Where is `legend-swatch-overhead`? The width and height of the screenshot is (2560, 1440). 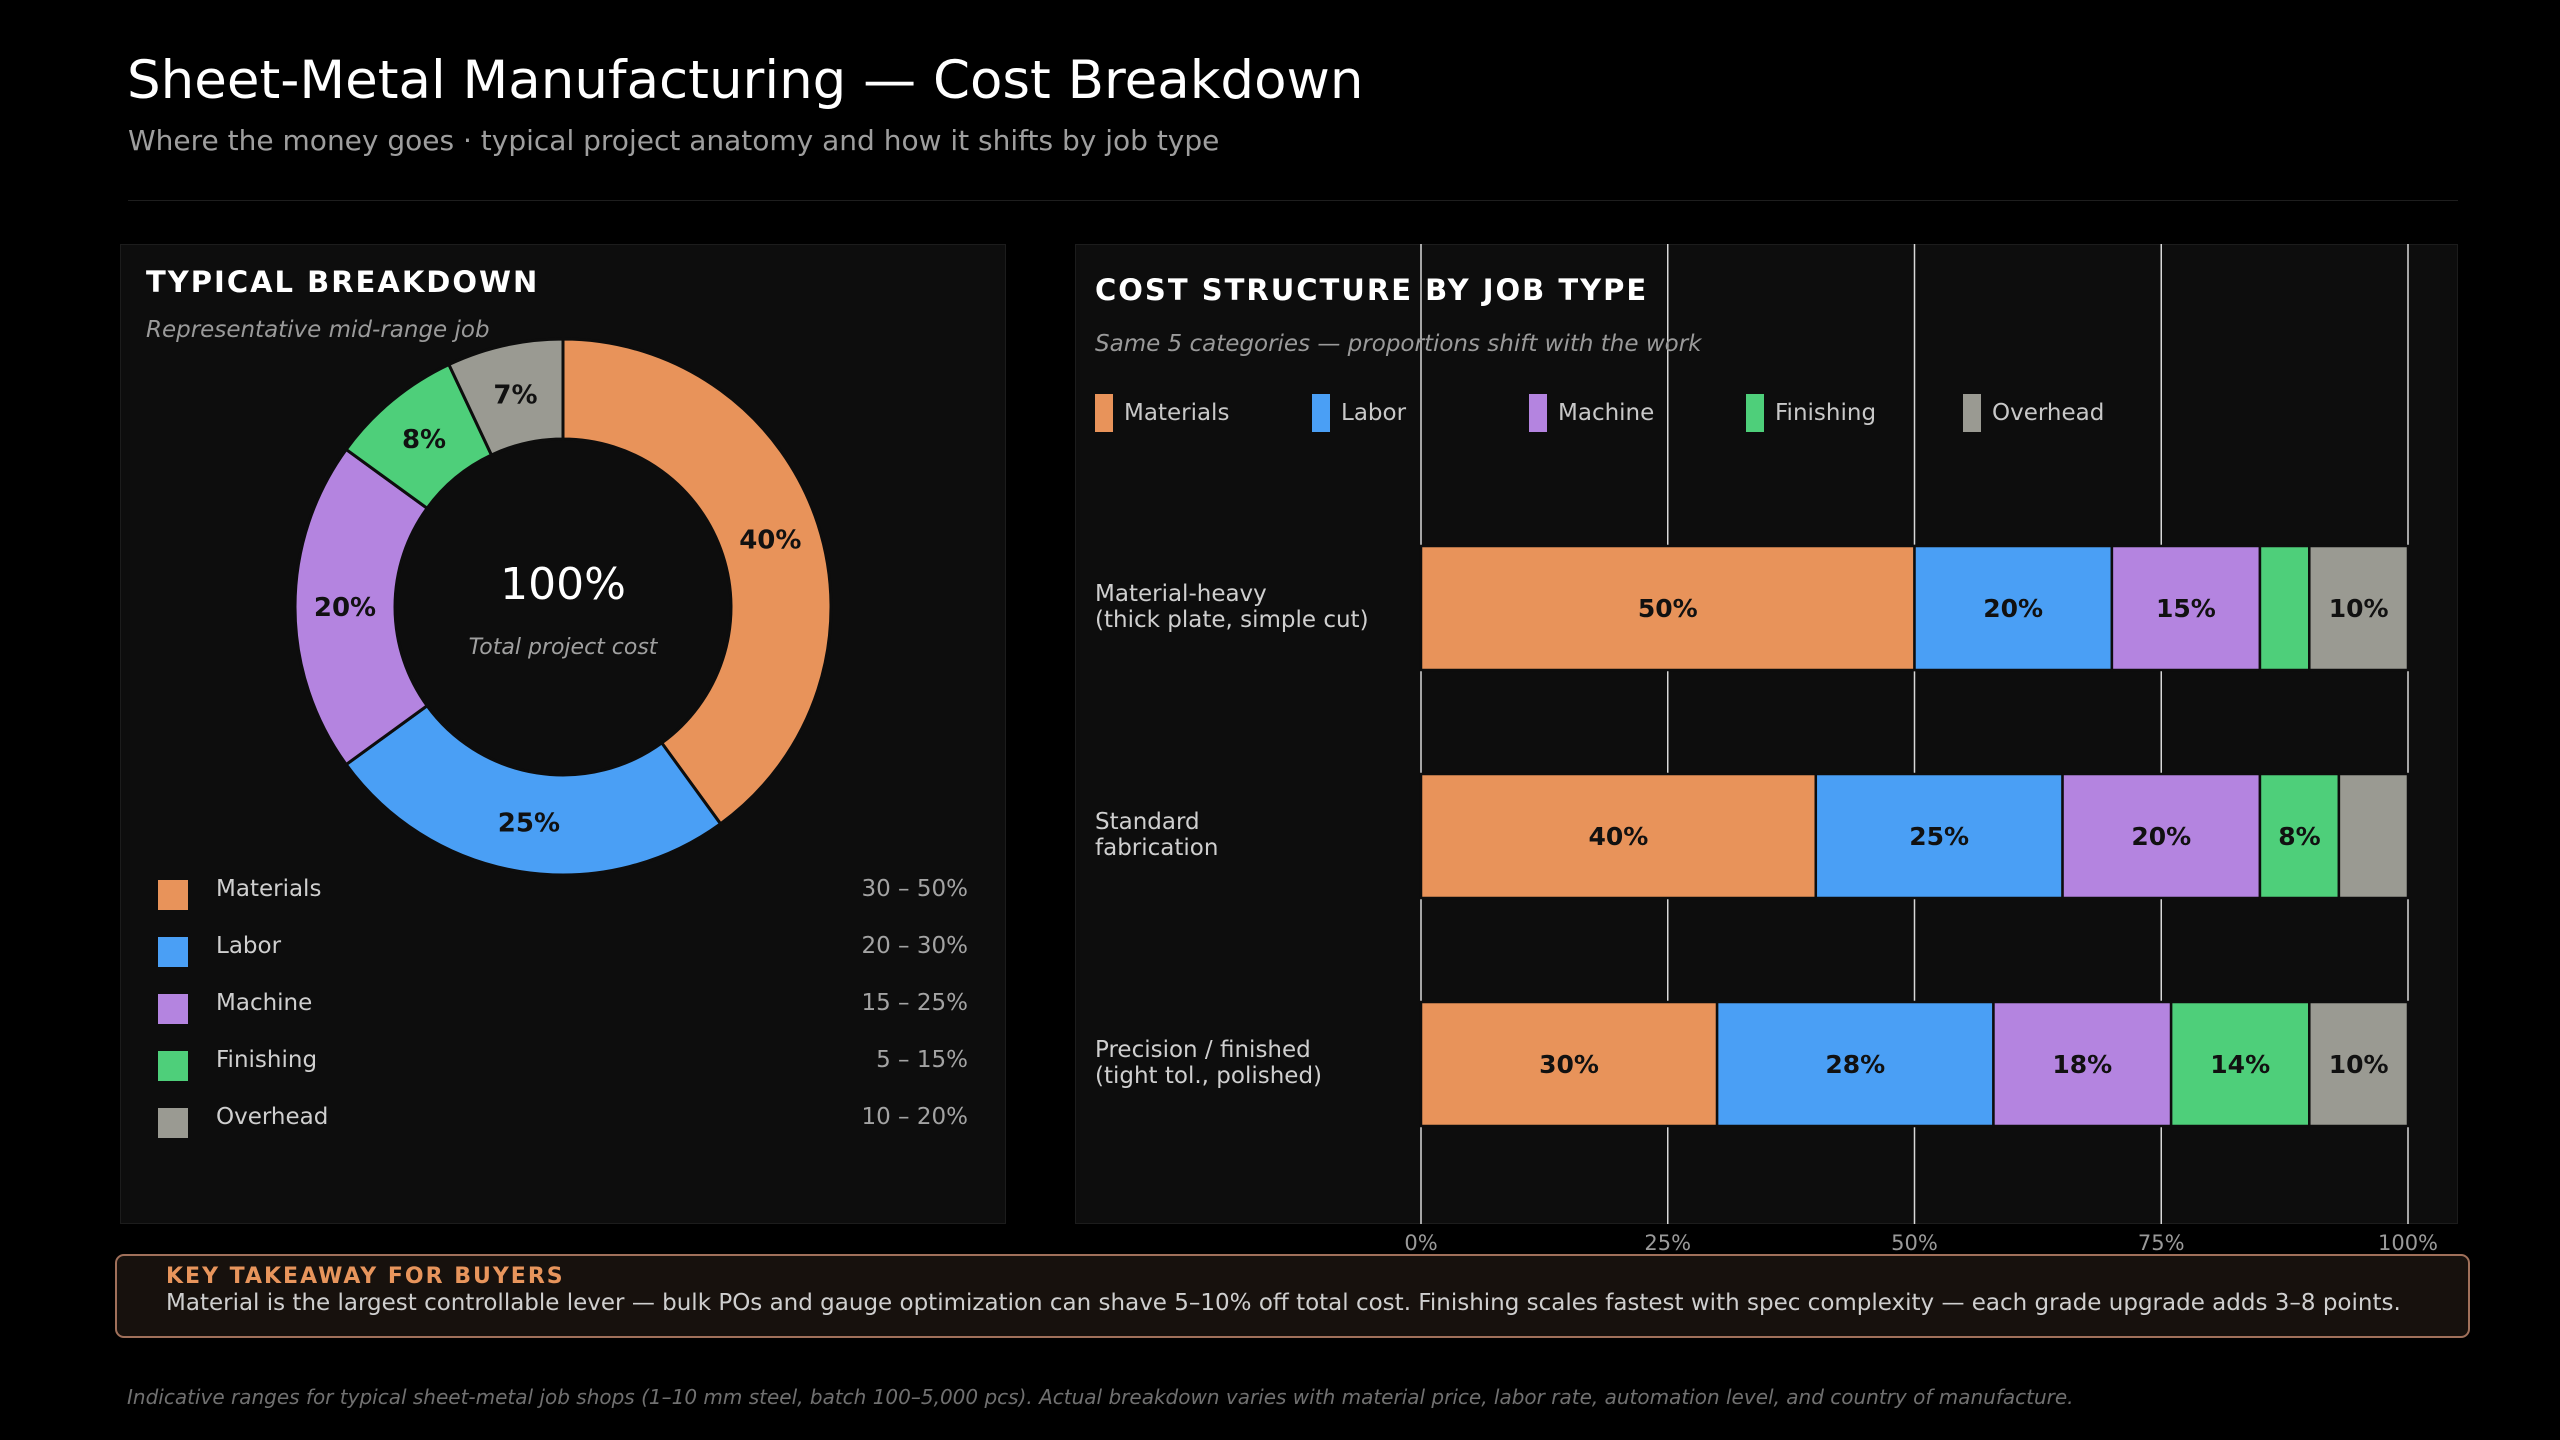 legend-swatch-overhead is located at coordinates (173, 1123).